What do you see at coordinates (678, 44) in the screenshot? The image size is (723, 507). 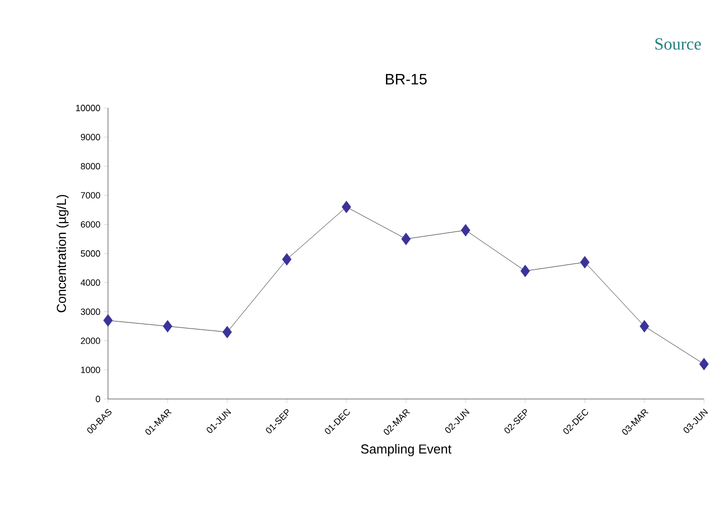 I see `text: Source` at bounding box center [678, 44].